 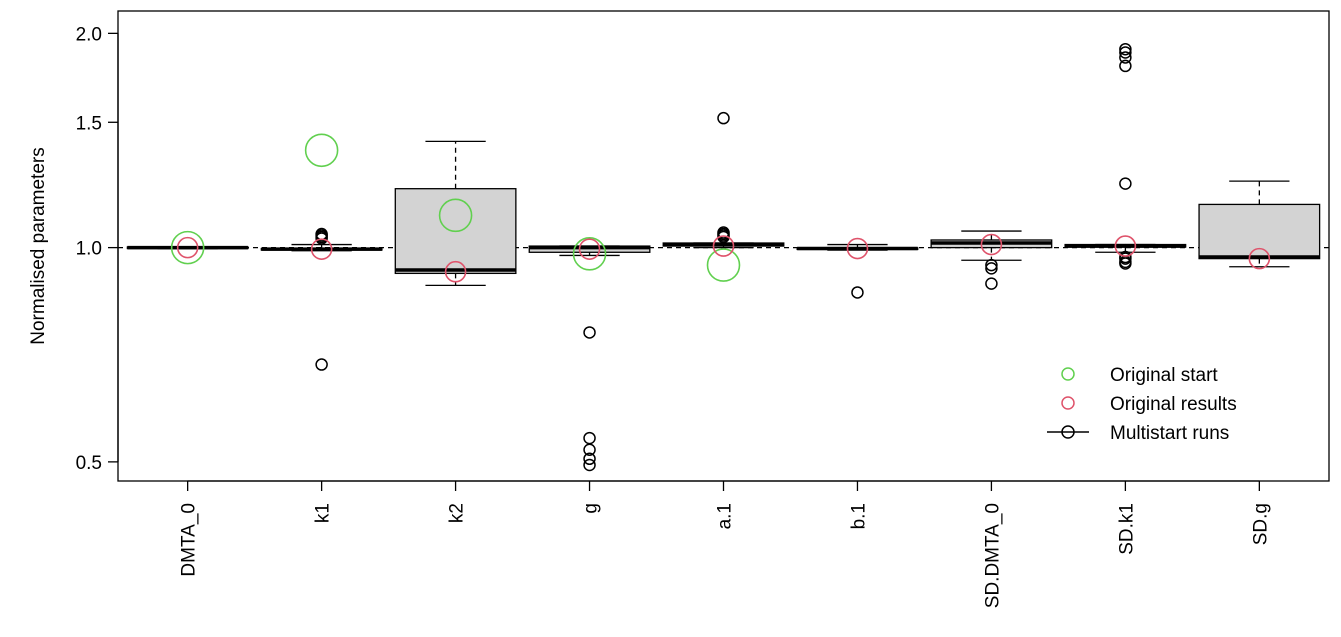 I want to click on box-a.1, so click(x=723, y=245).